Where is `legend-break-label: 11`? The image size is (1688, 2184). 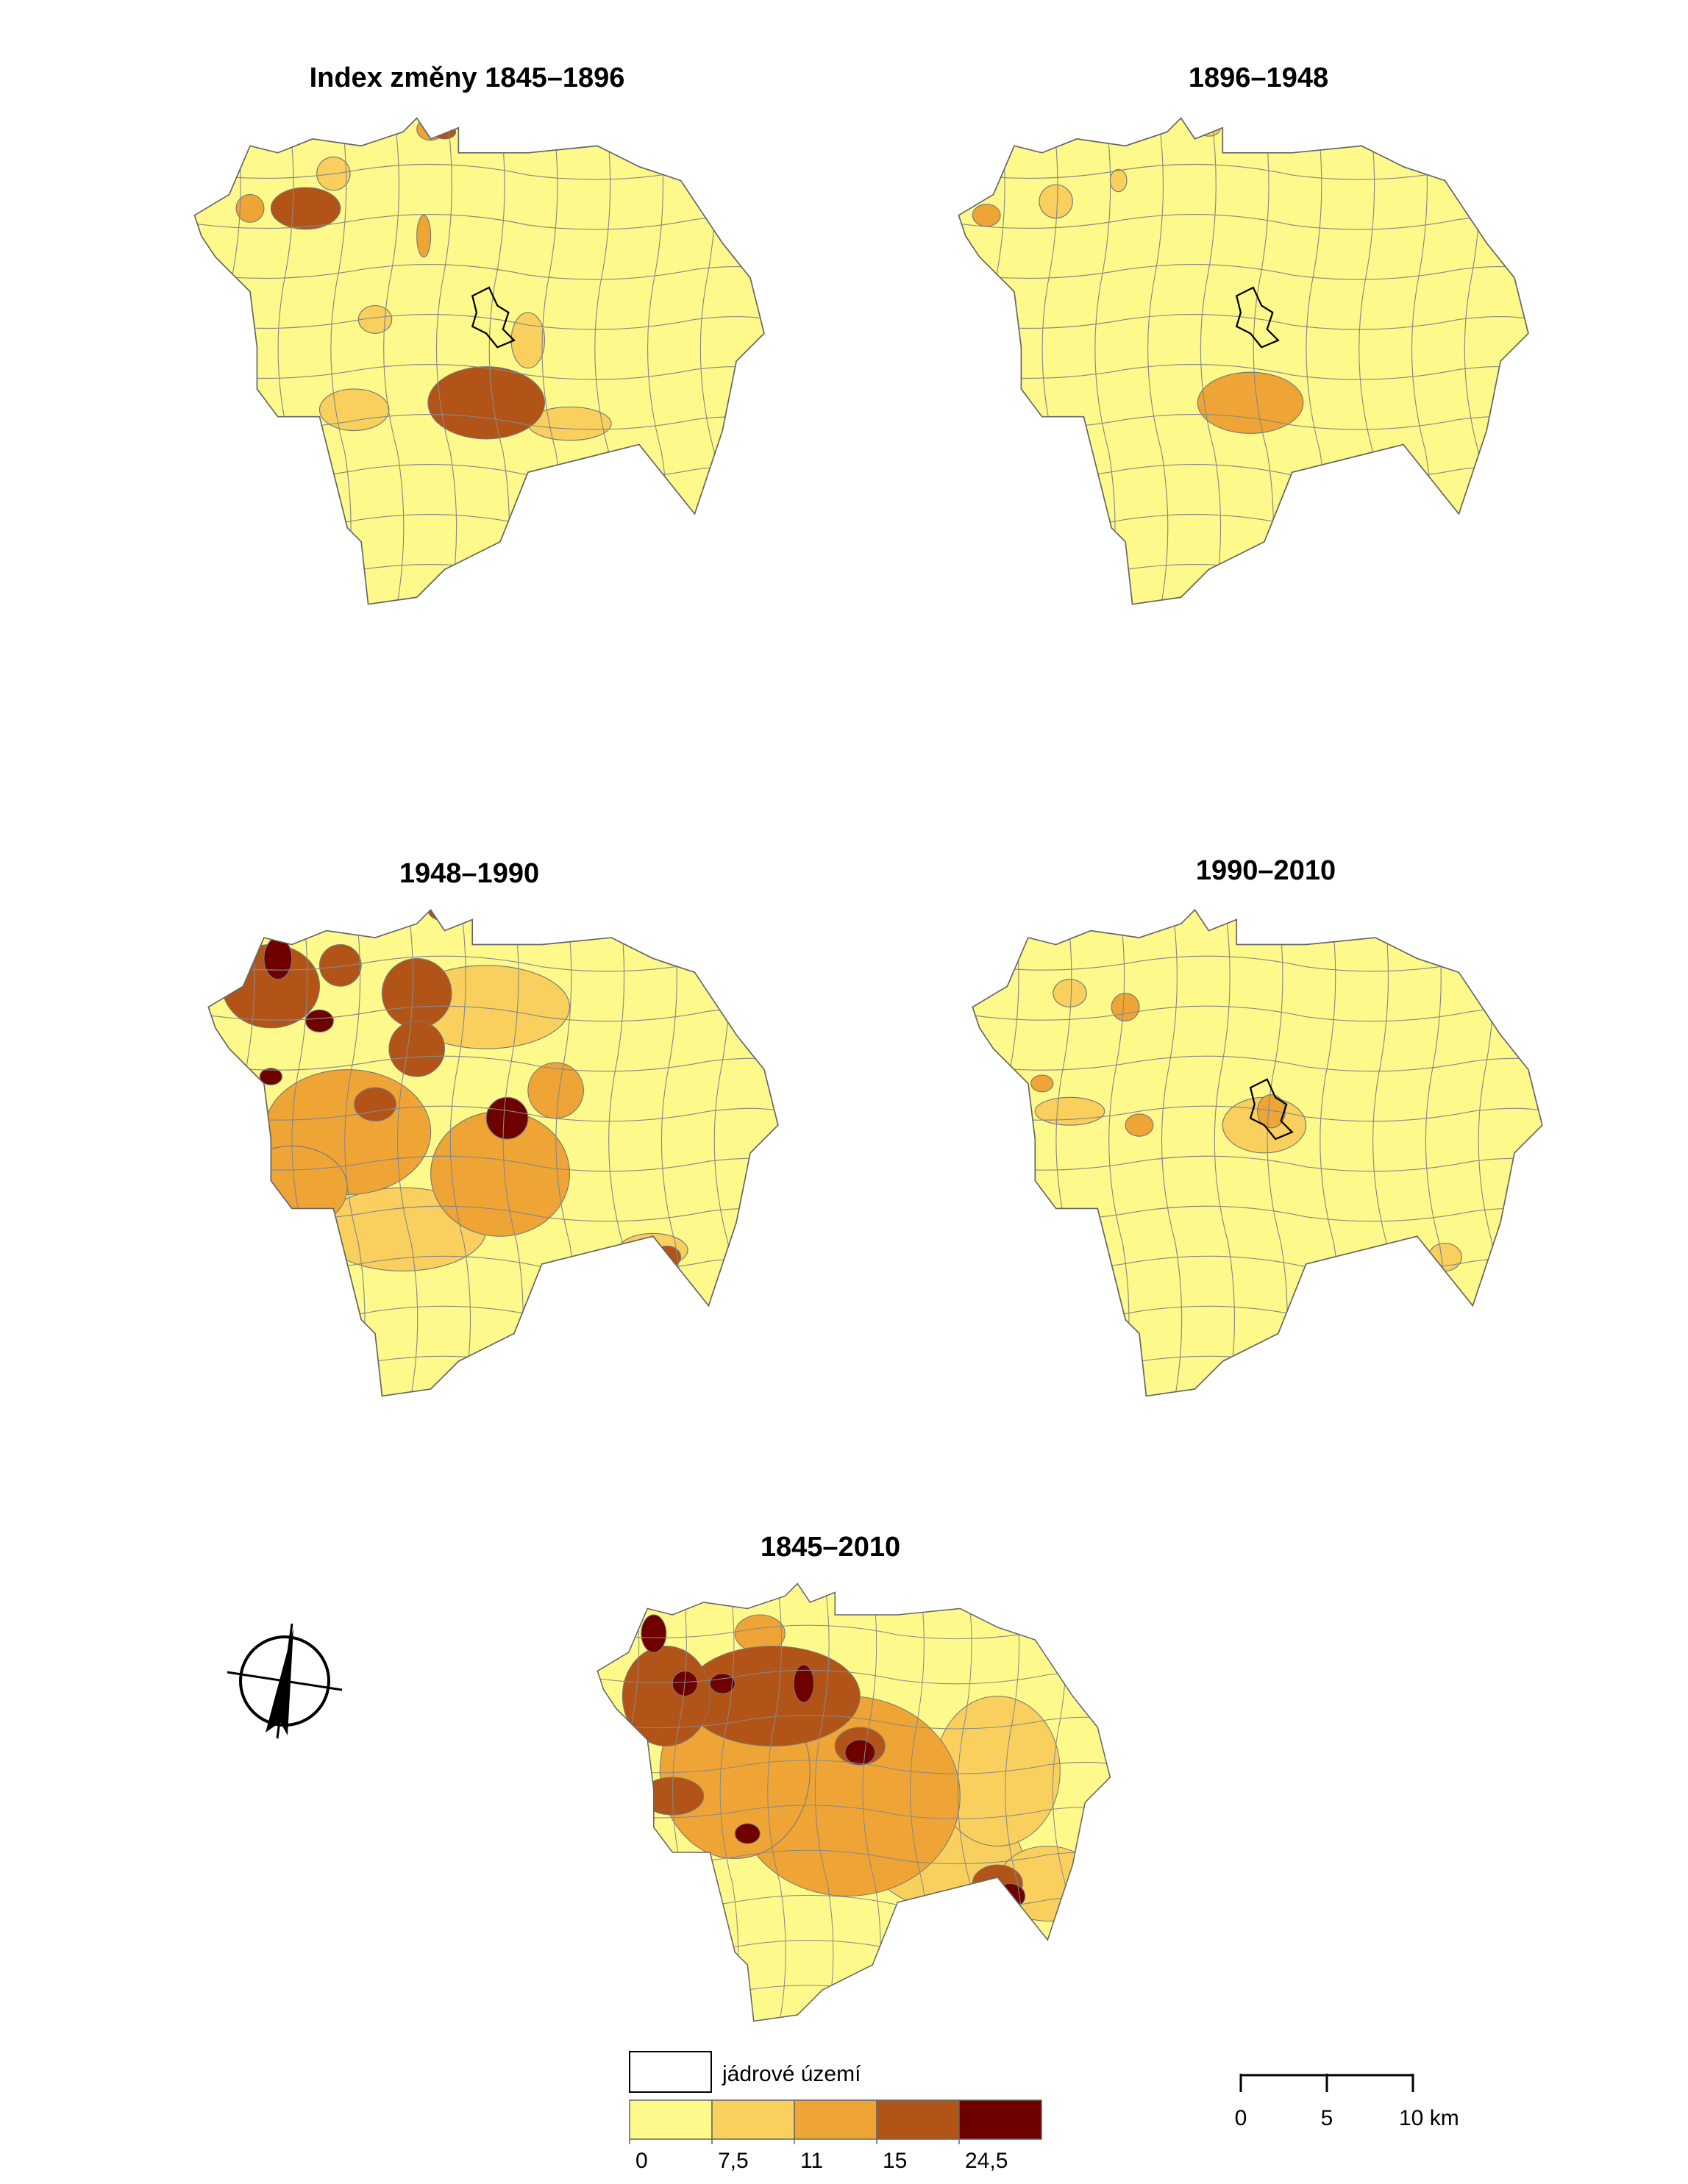 legend-break-label: 11 is located at coordinates (811, 2161).